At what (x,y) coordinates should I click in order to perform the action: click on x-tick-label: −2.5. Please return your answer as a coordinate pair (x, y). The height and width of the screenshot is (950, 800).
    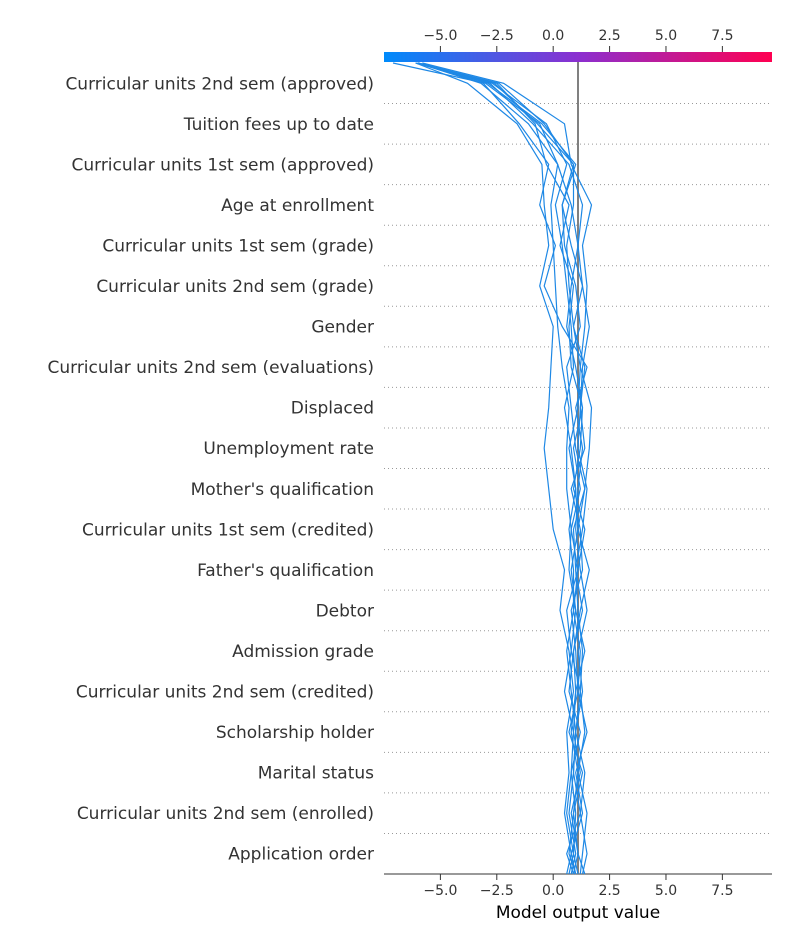
    Looking at the image, I should click on (497, 891).